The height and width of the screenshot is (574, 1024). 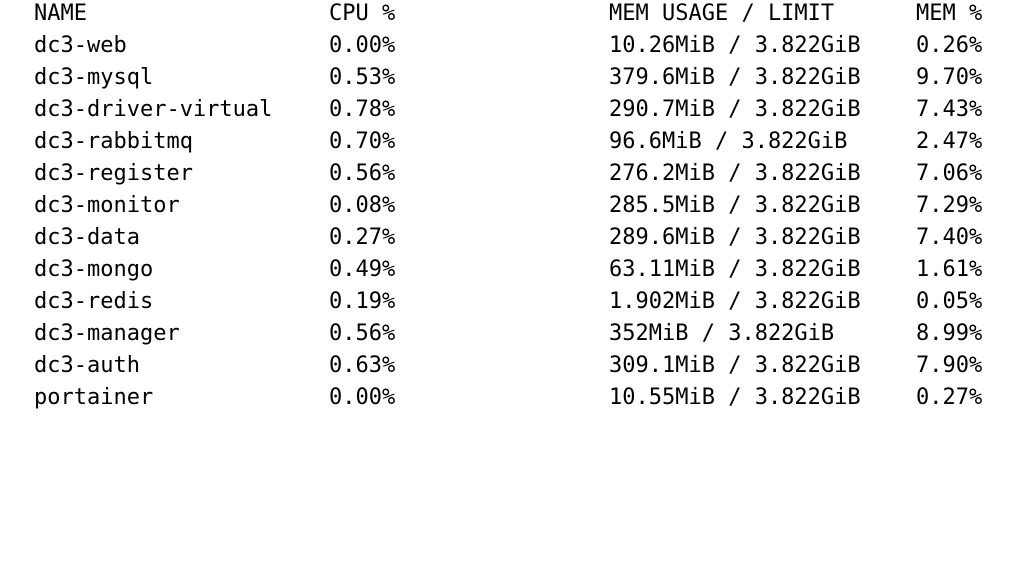 What do you see at coordinates (512, 238) in the screenshot?
I see `table-row: dc3-data 0.27% 289.6MiB / 3.822GiB 7.40%` at bounding box center [512, 238].